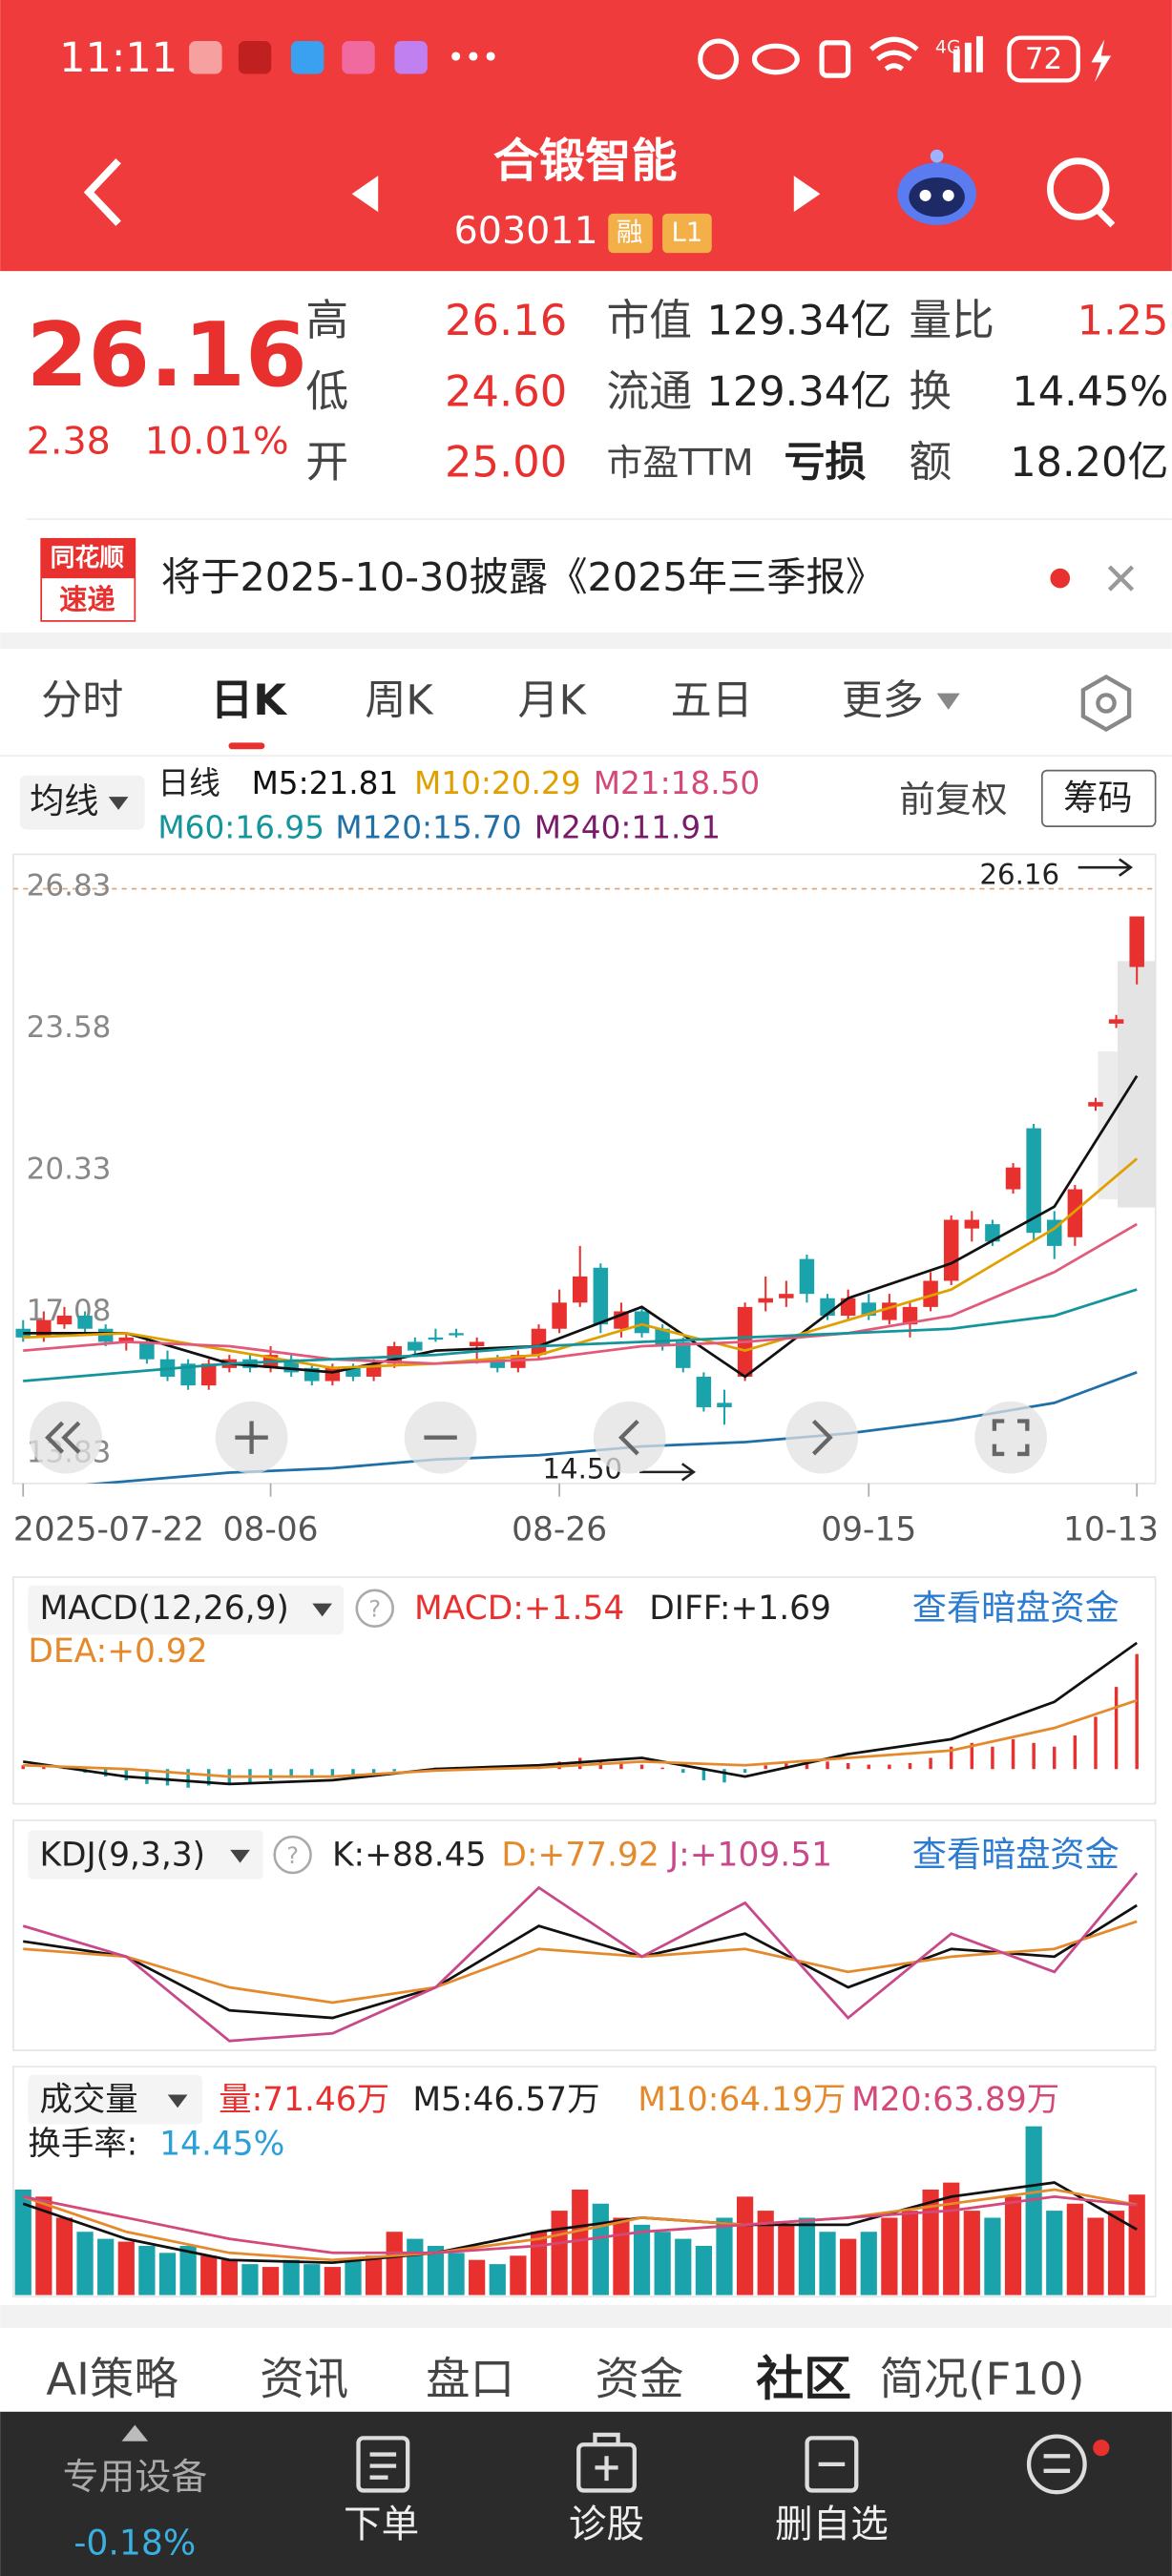 The height and width of the screenshot is (2576, 1172). What do you see at coordinates (82, 700) in the screenshot?
I see `tab: 分时` at bounding box center [82, 700].